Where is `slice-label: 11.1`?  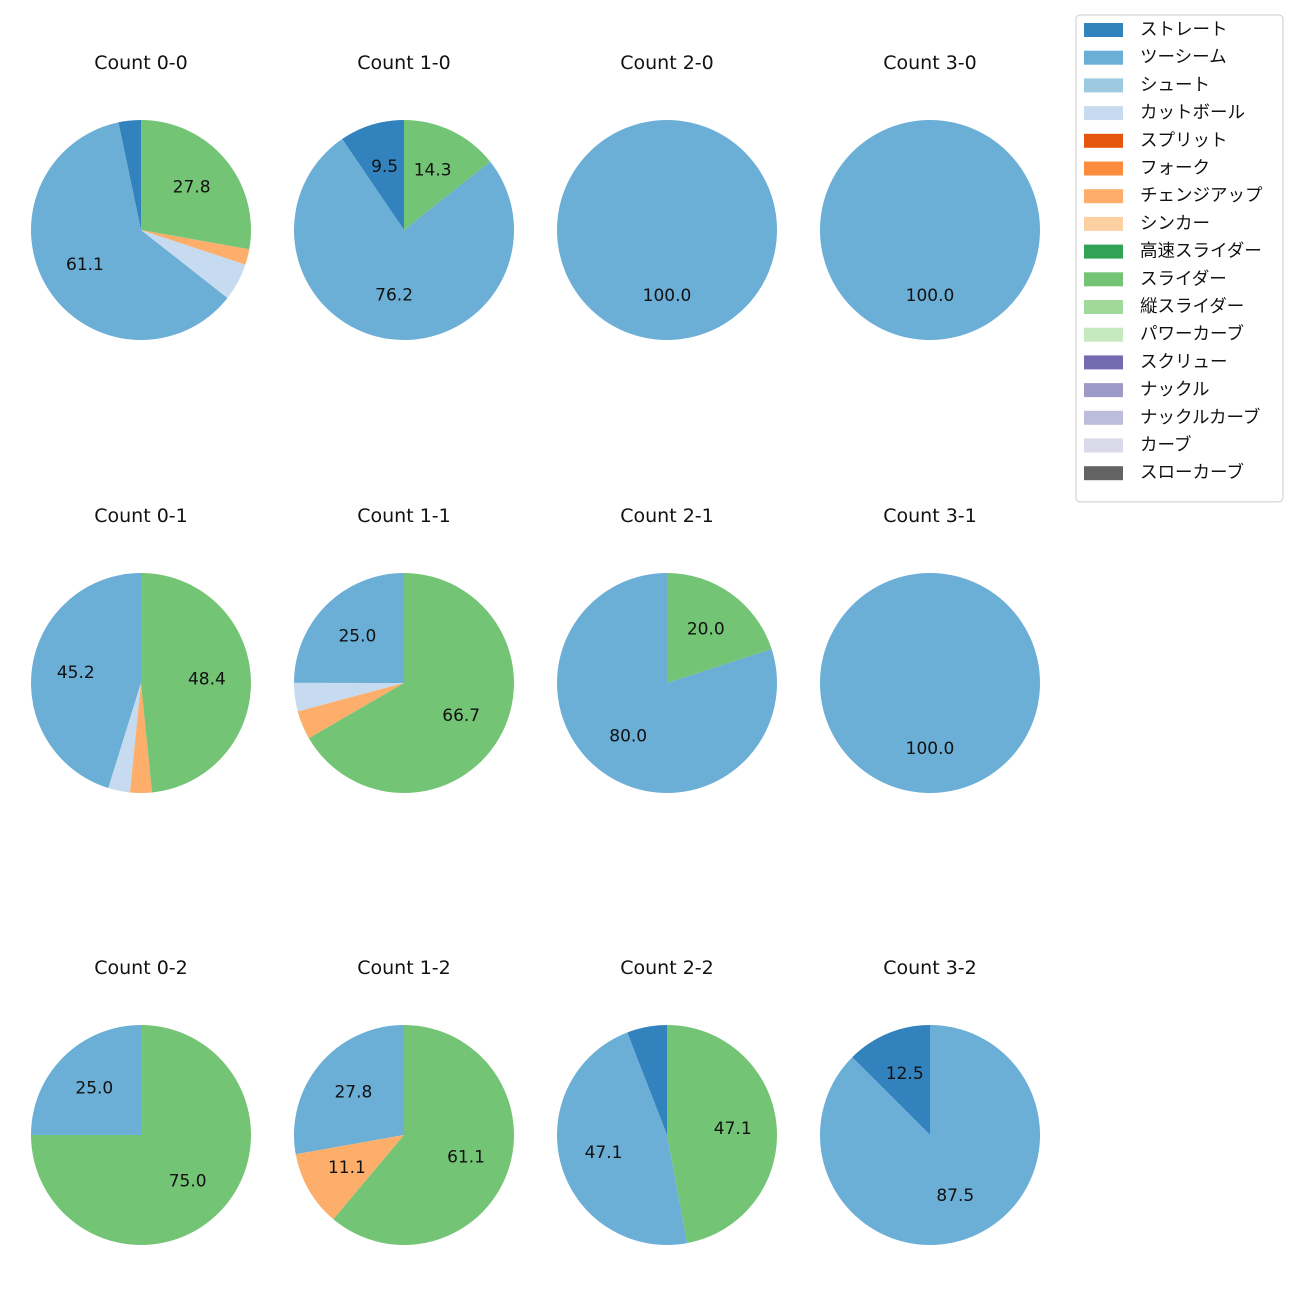 slice-label: 11.1 is located at coordinates (347, 1168).